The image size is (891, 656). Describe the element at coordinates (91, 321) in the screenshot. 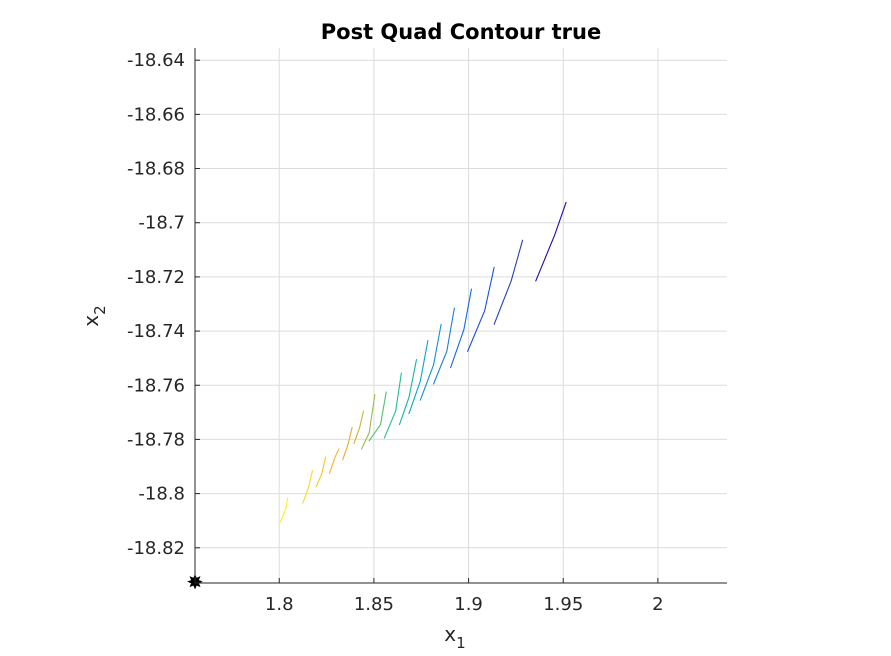

I see `y-axis-label-base: x` at that location.